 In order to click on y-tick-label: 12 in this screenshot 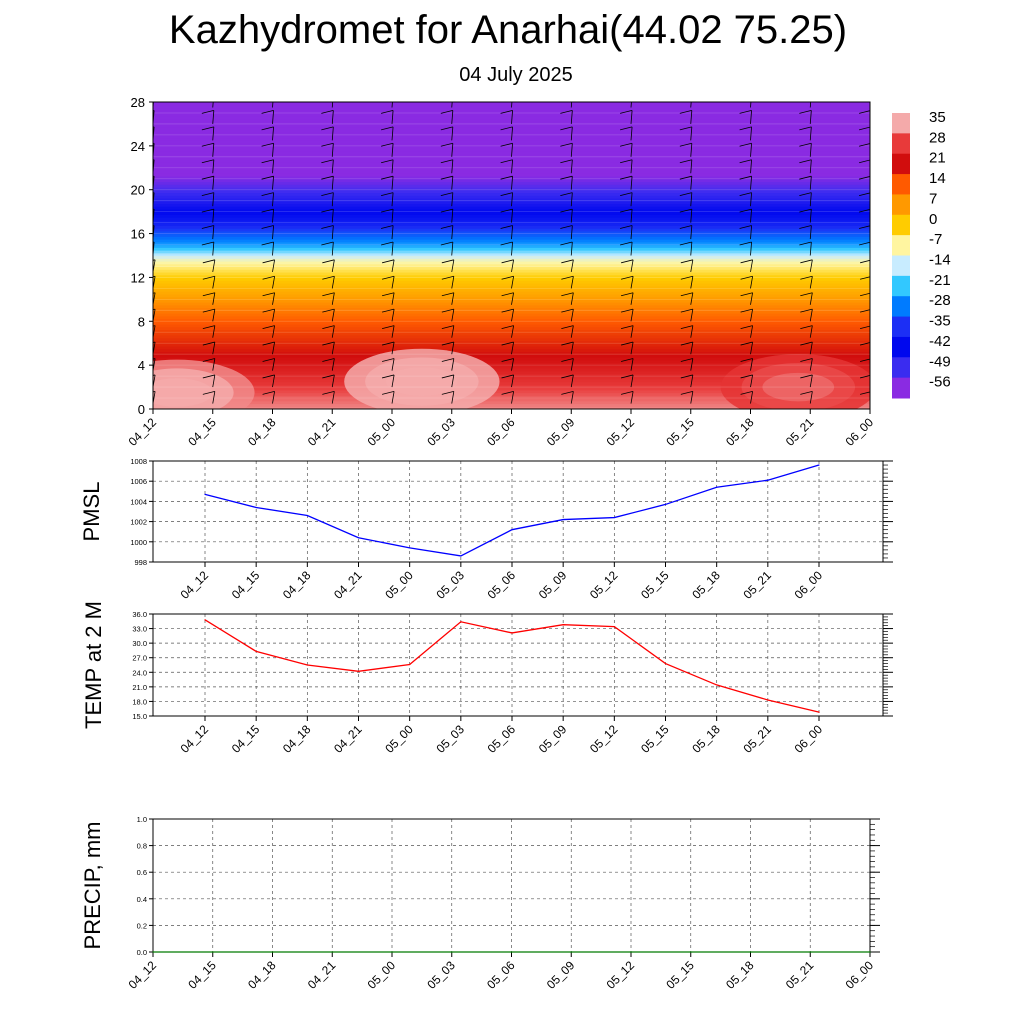, I will do `click(138, 277)`.